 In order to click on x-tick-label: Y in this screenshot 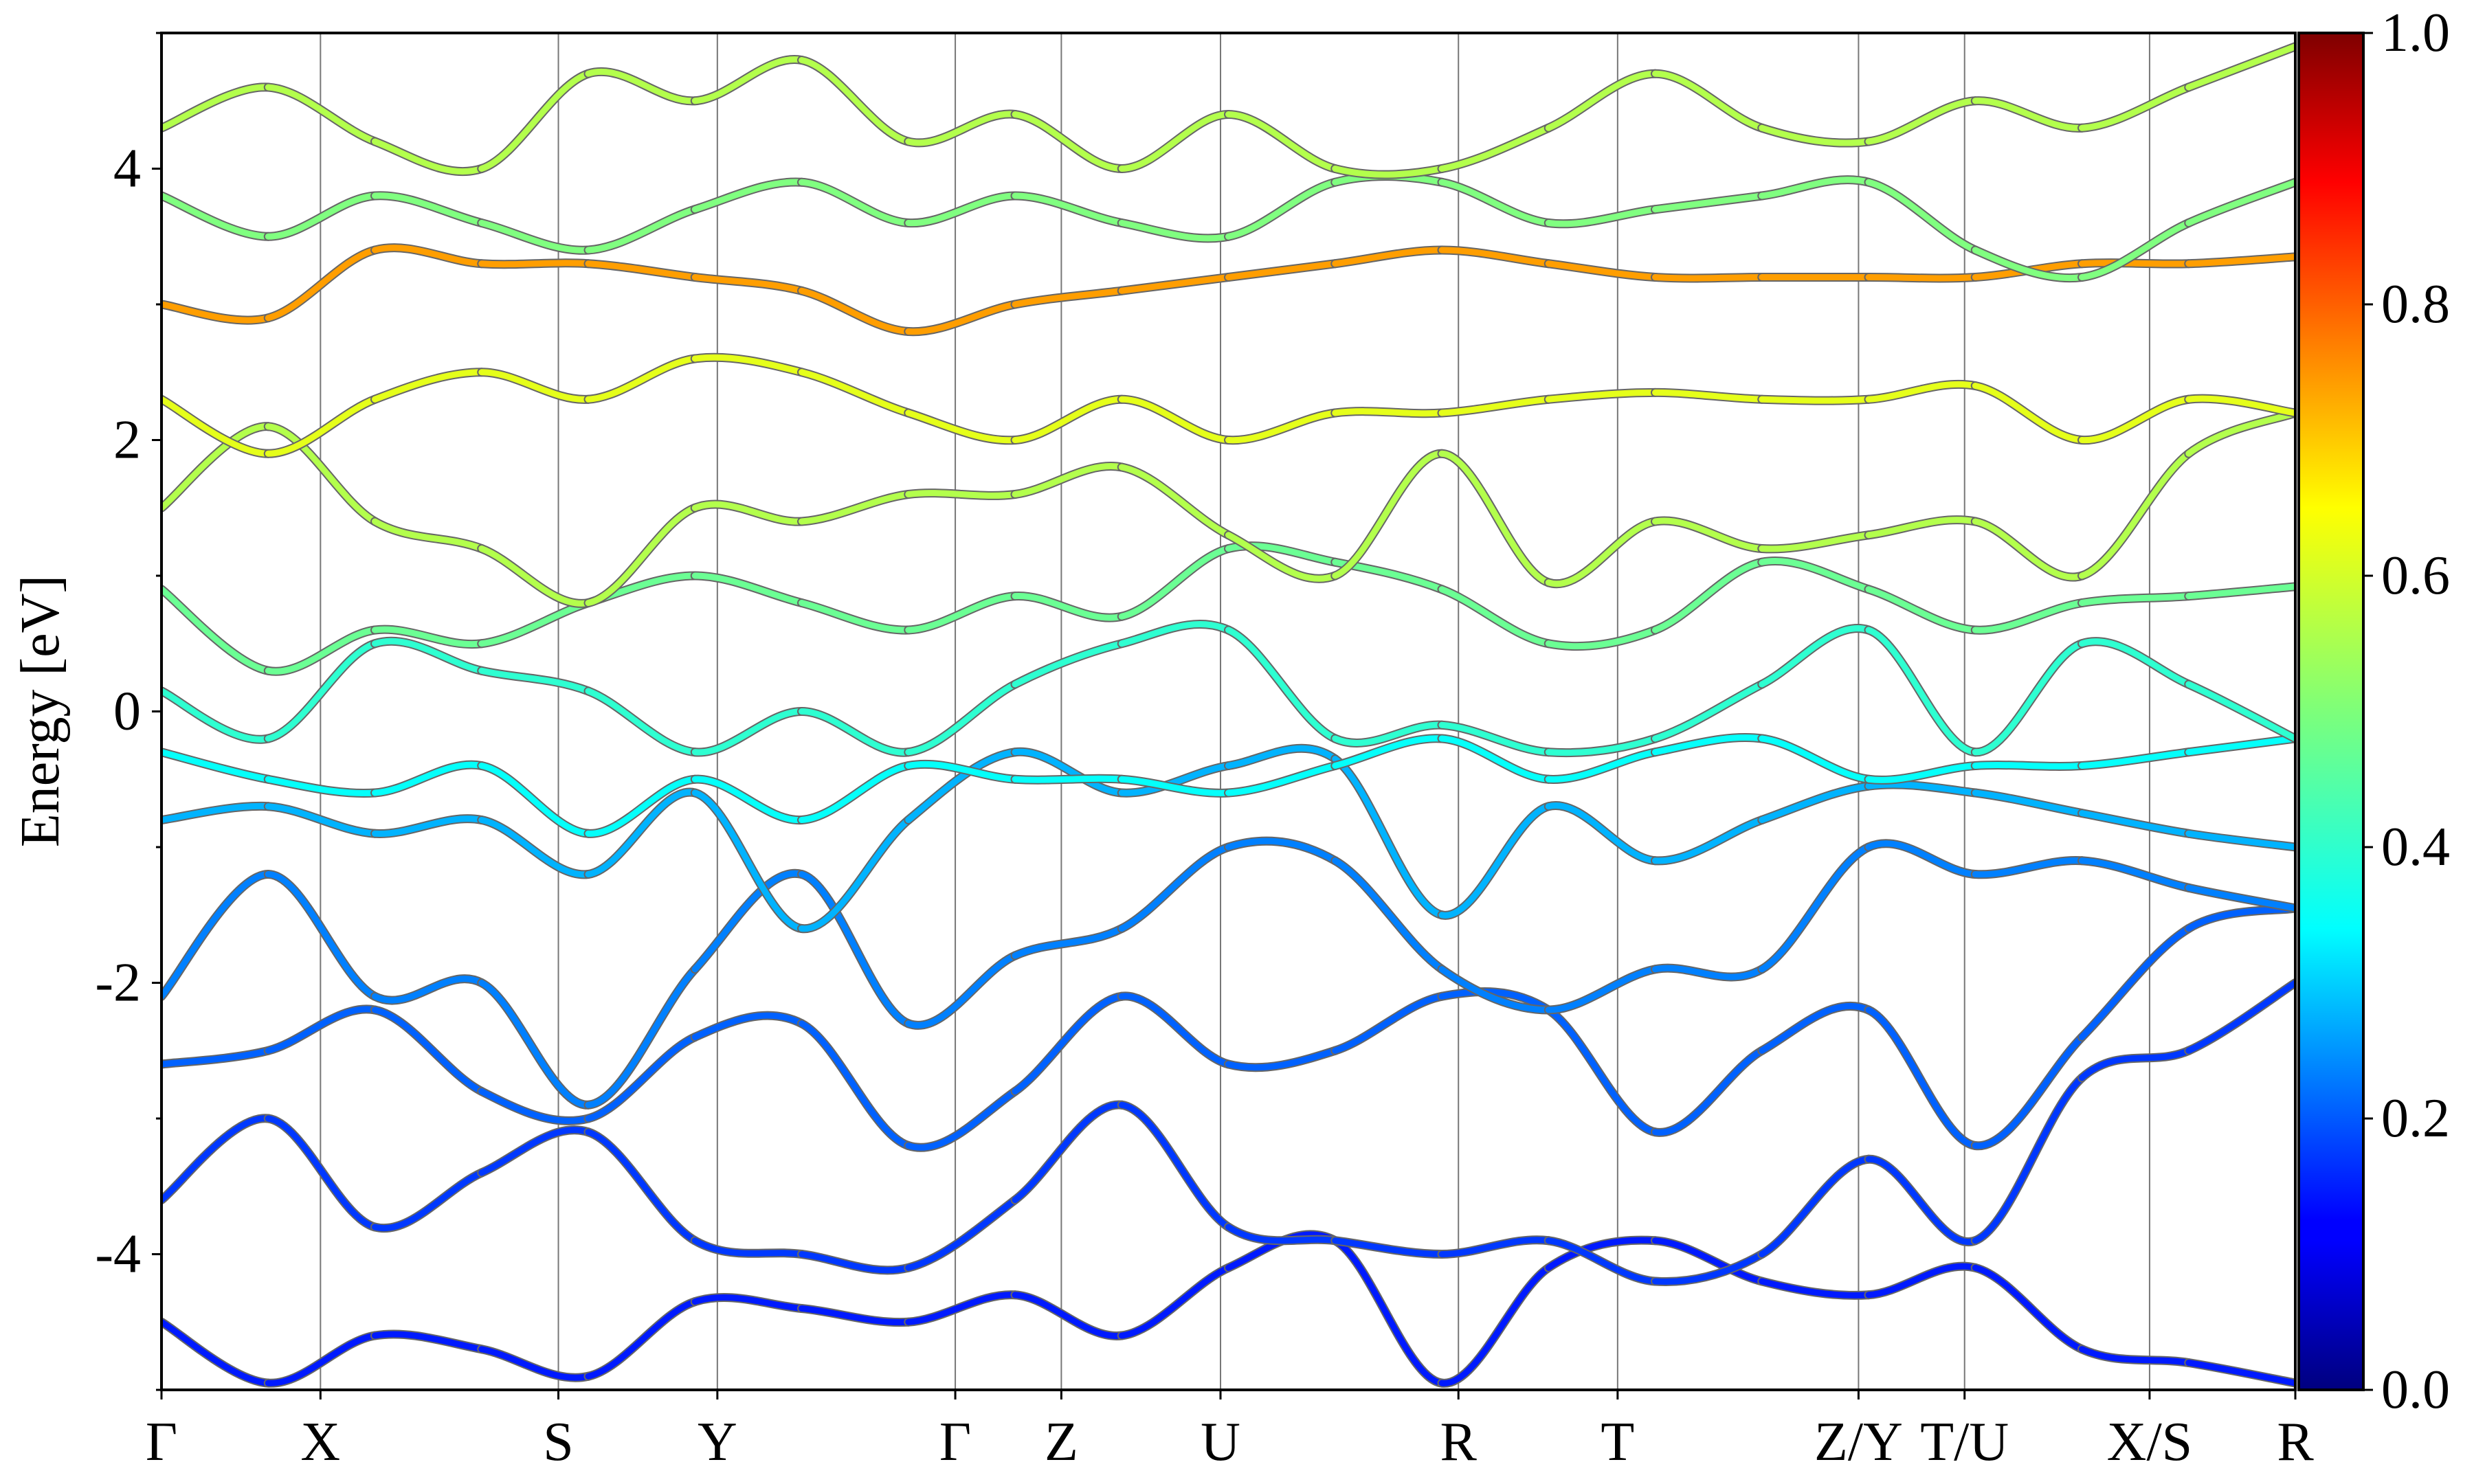, I will do `click(717, 1442)`.